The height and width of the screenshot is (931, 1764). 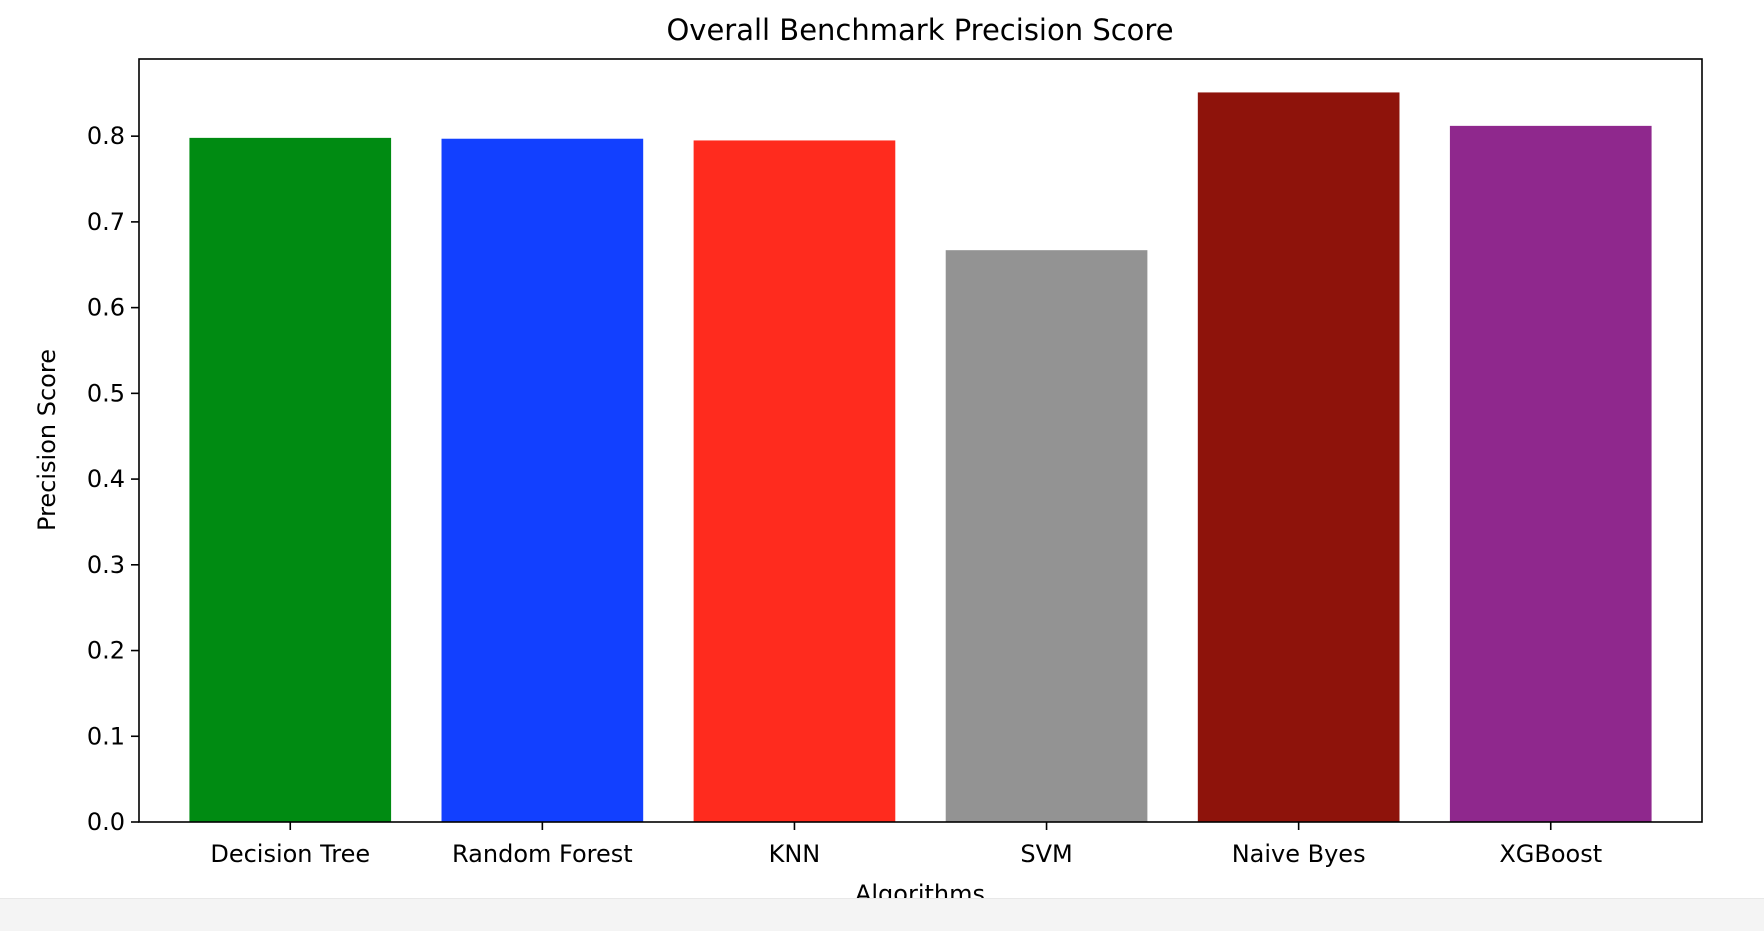 I want to click on bar-knn, so click(x=794, y=481).